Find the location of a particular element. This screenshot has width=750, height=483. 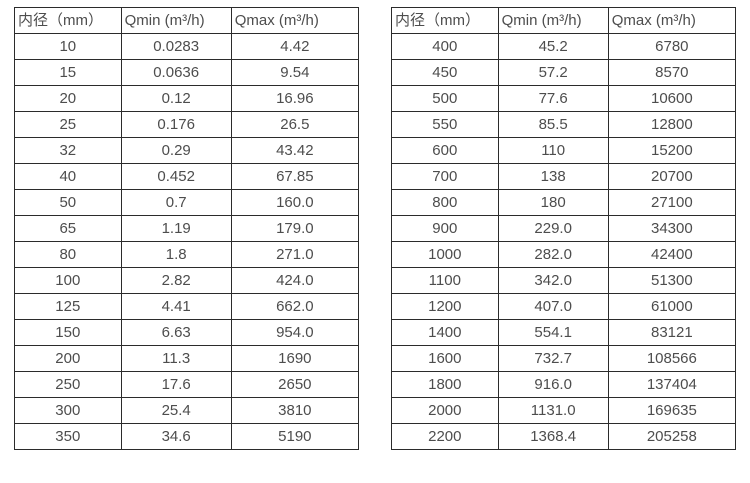

table-cell: 550 is located at coordinates (445, 124).